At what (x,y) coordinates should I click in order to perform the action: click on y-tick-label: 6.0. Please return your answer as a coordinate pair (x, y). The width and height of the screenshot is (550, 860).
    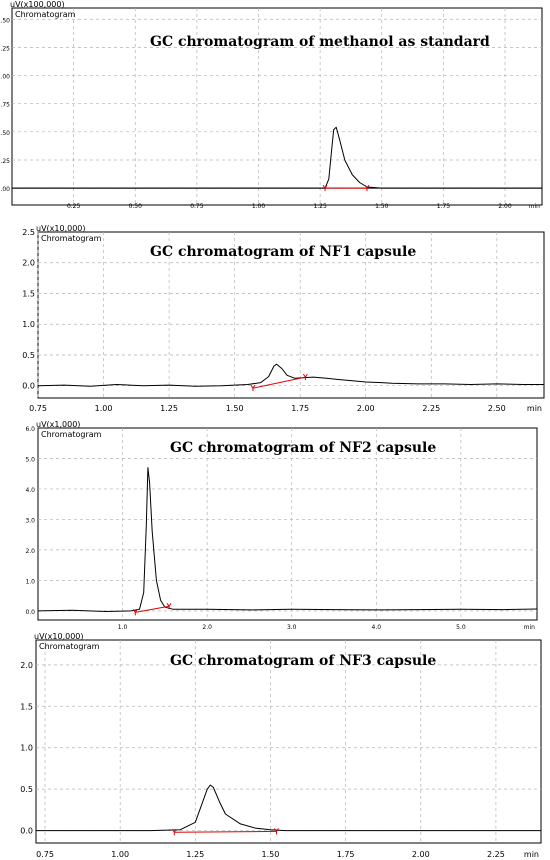
    Looking at the image, I should click on (30, 429).